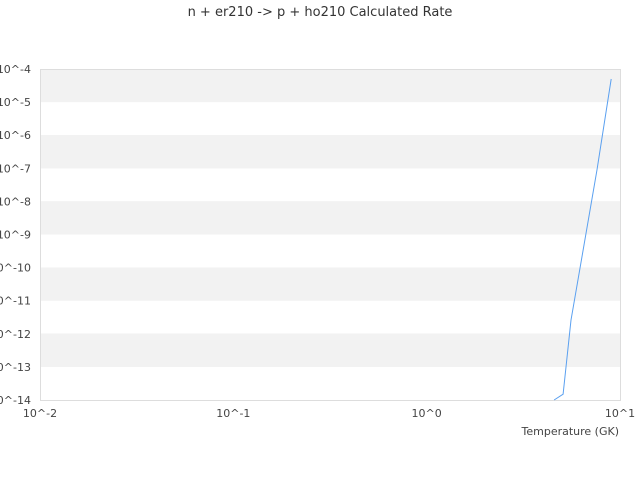 This screenshot has height=480, width=640. What do you see at coordinates (15, 135) in the screenshot?
I see `y-tick-label: 10^-6` at bounding box center [15, 135].